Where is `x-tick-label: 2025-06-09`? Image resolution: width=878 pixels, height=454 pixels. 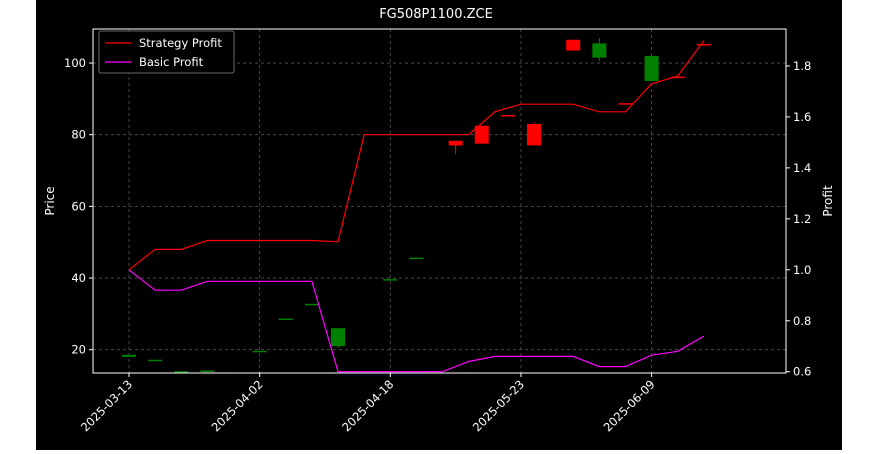
x-tick-label: 2025-06-09 is located at coordinates (629, 405).